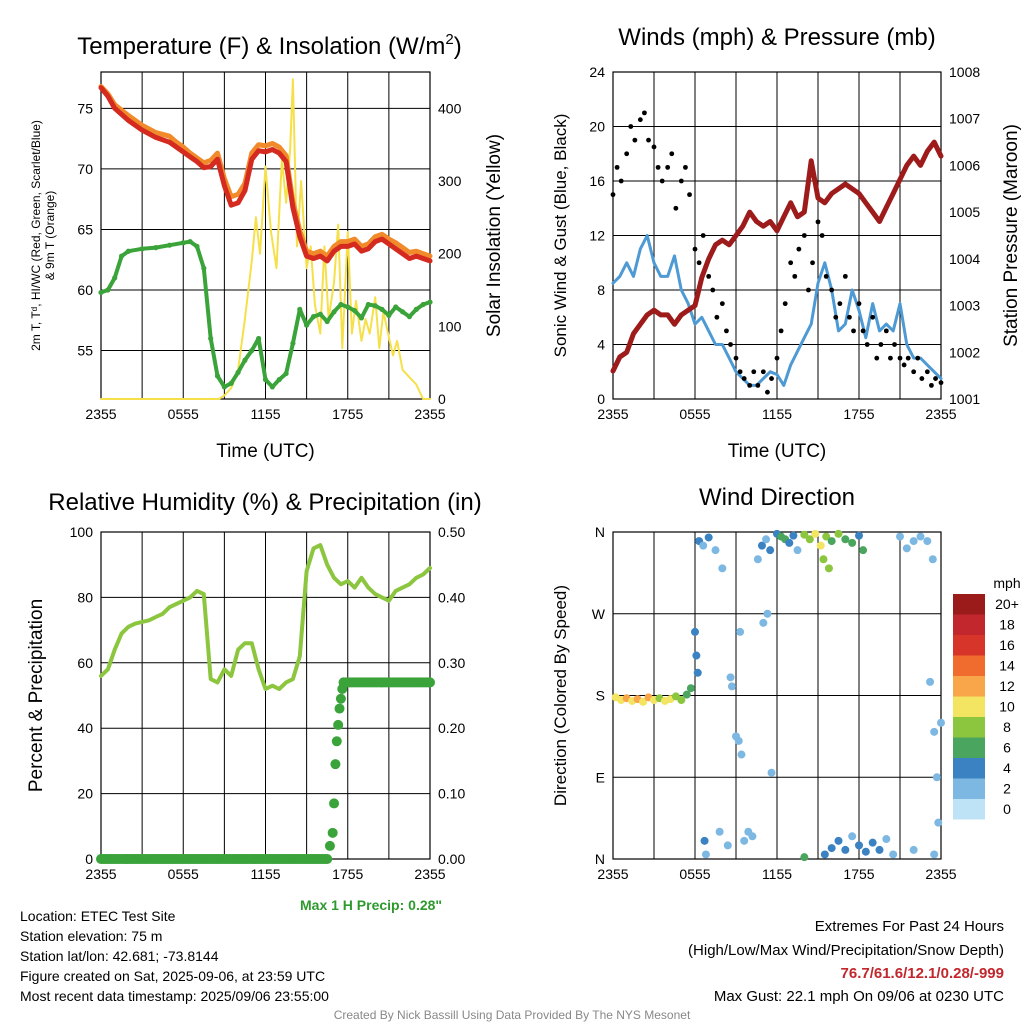 The height and width of the screenshot is (1024, 1024). I want to click on y2-tick-label: 200, so click(450, 254).